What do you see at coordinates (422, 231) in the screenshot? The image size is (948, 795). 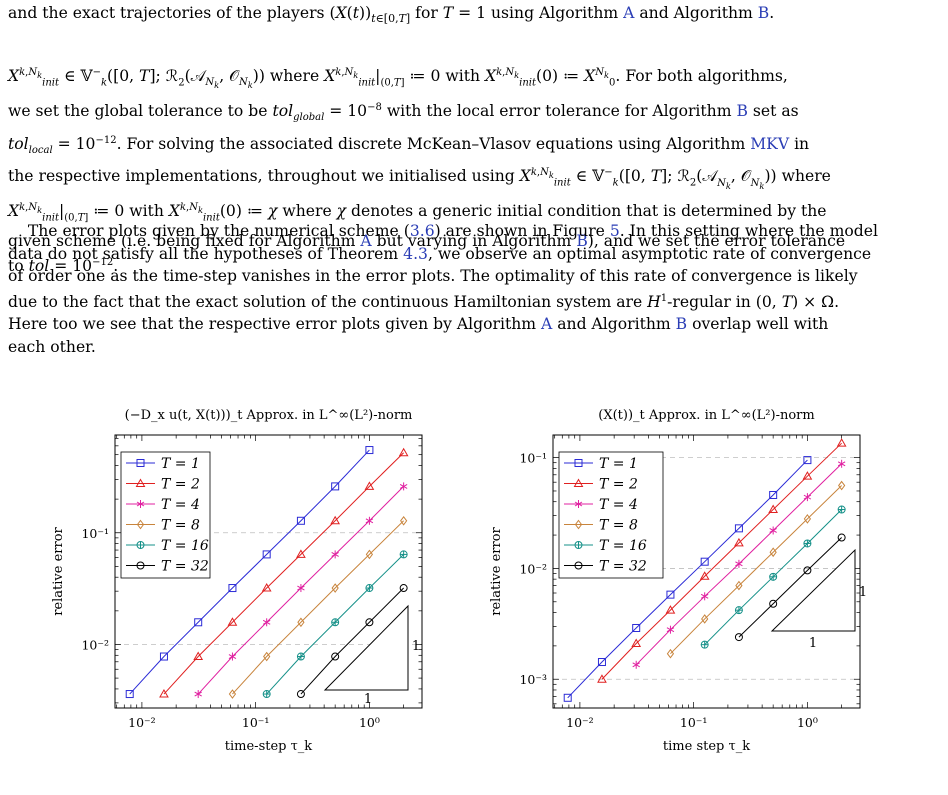 I see `link-eq-3-6: 3.6` at bounding box center [422, 231].